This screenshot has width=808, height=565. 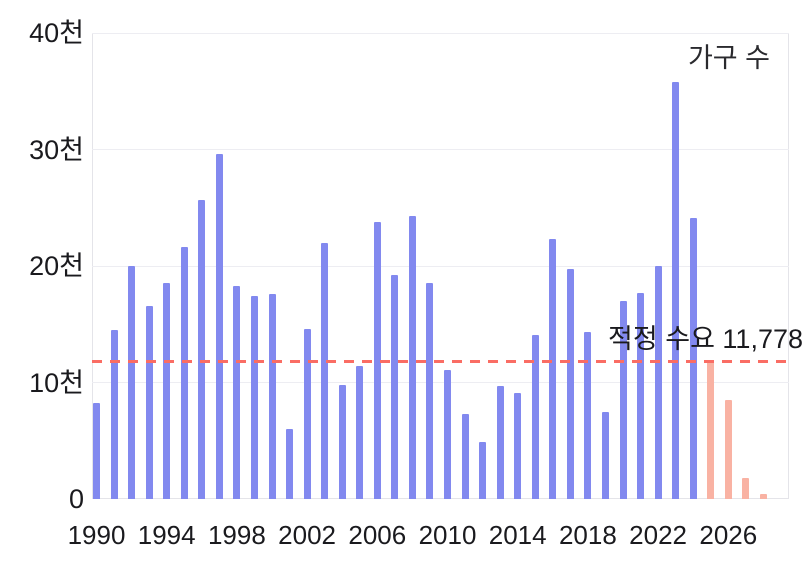 I want to click on bar-2007, so click(x=395, y=387).